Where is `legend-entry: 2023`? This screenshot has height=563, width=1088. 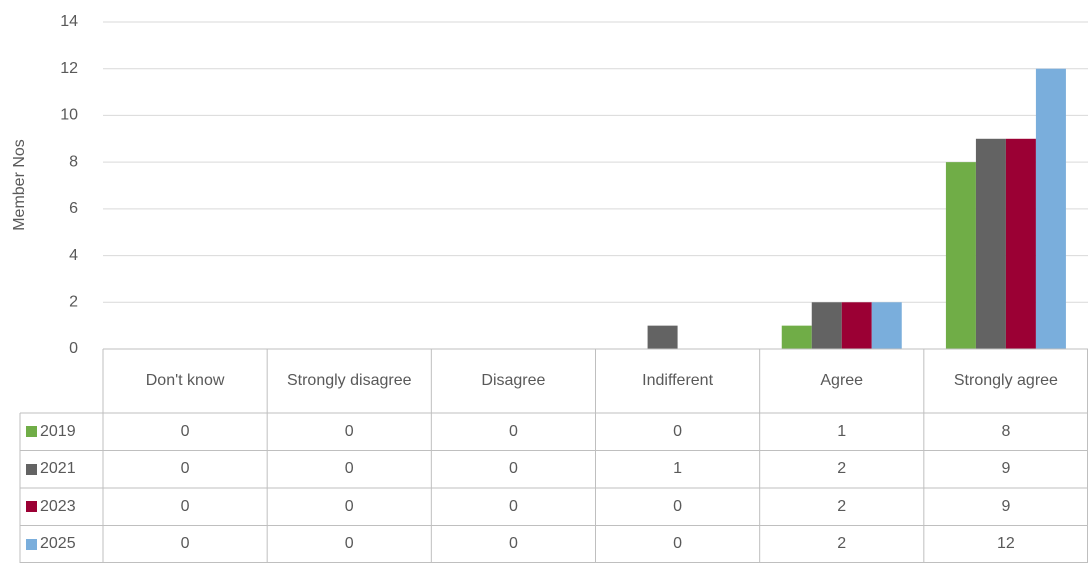
legend-entry: 2023 is located at coordinates (61, 507).